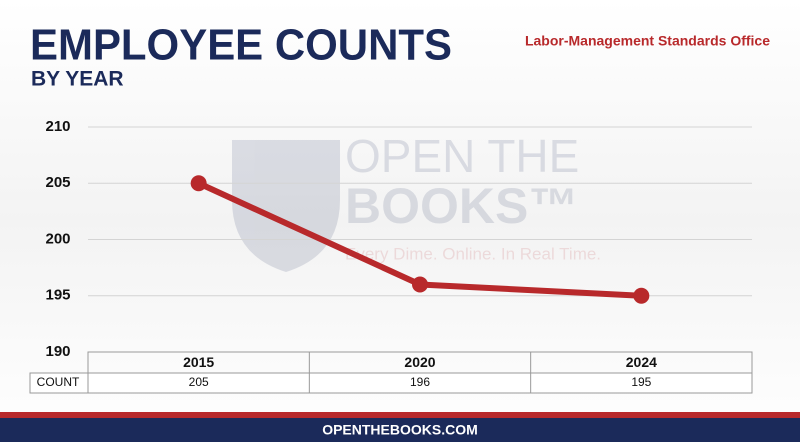  I want to click on y-tick-label: 195, so click(57, 295).